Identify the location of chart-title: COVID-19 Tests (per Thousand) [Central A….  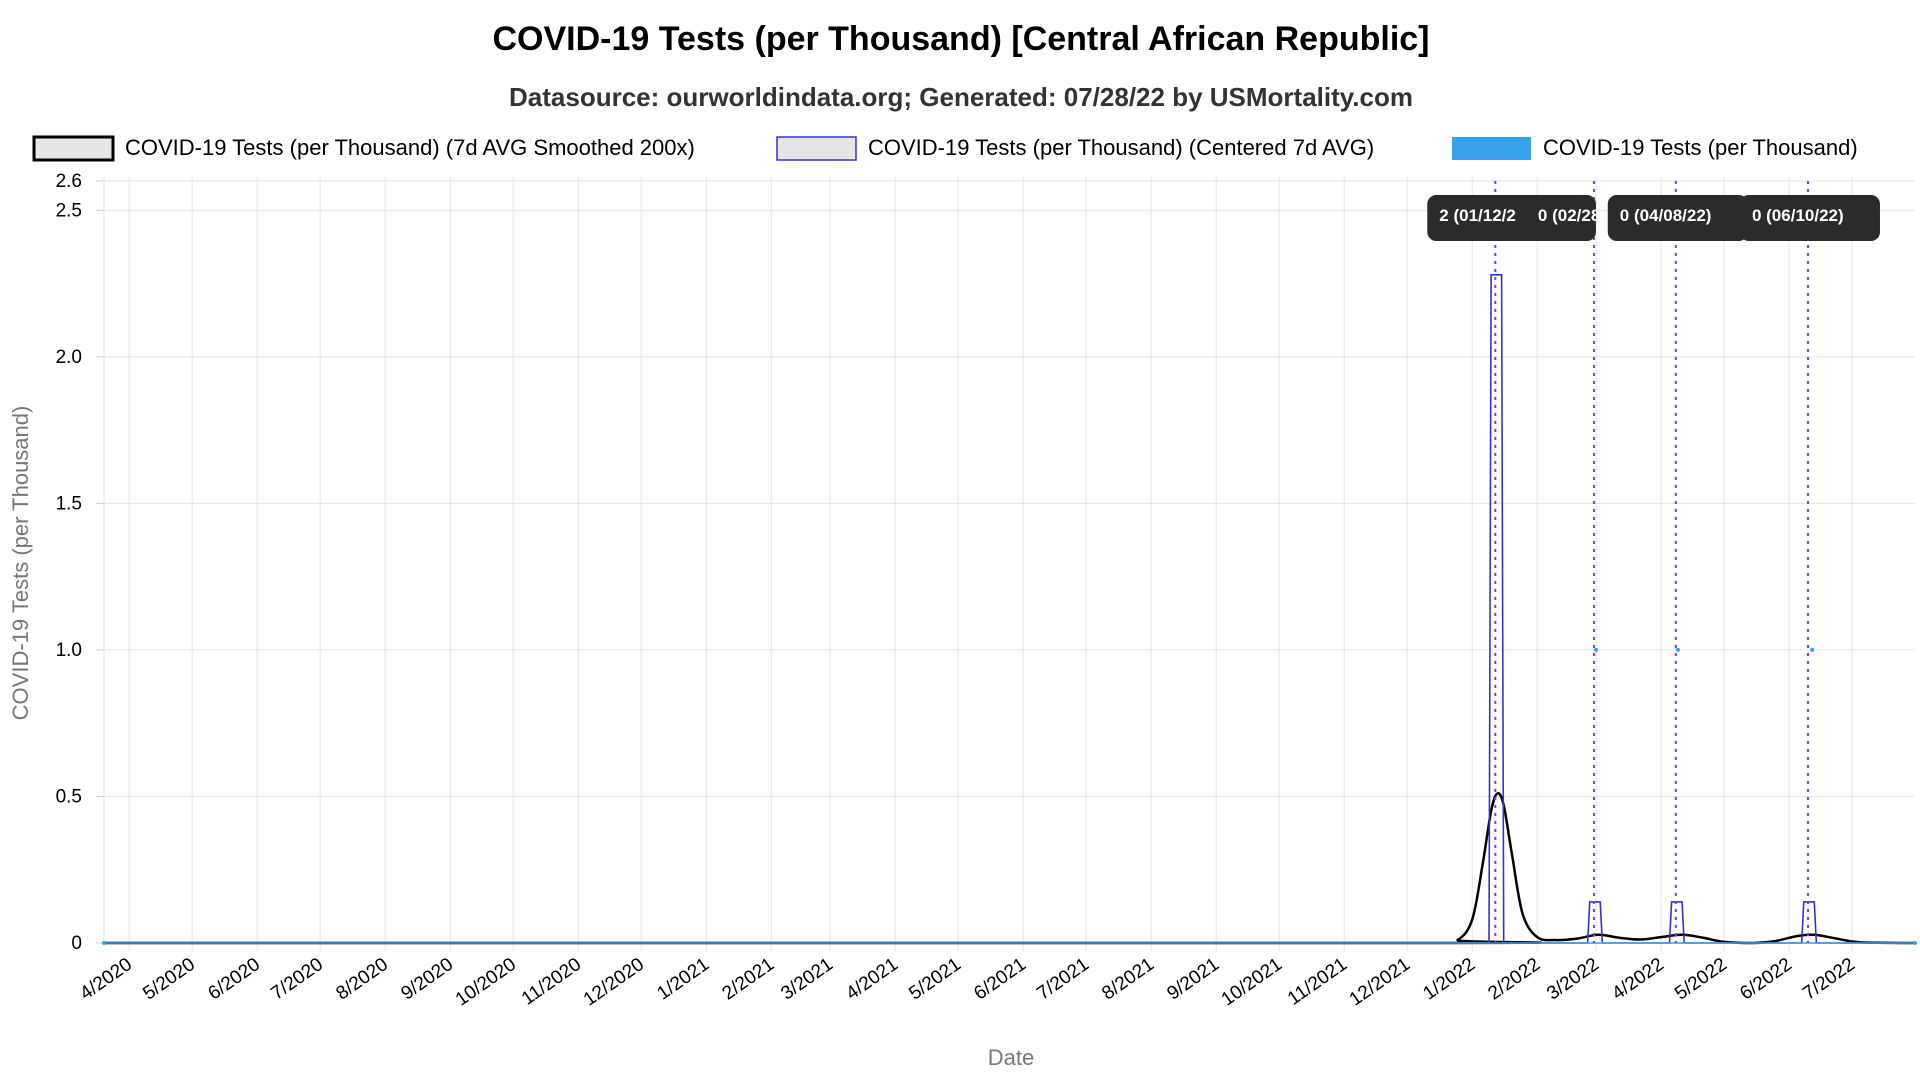
(960, 39).